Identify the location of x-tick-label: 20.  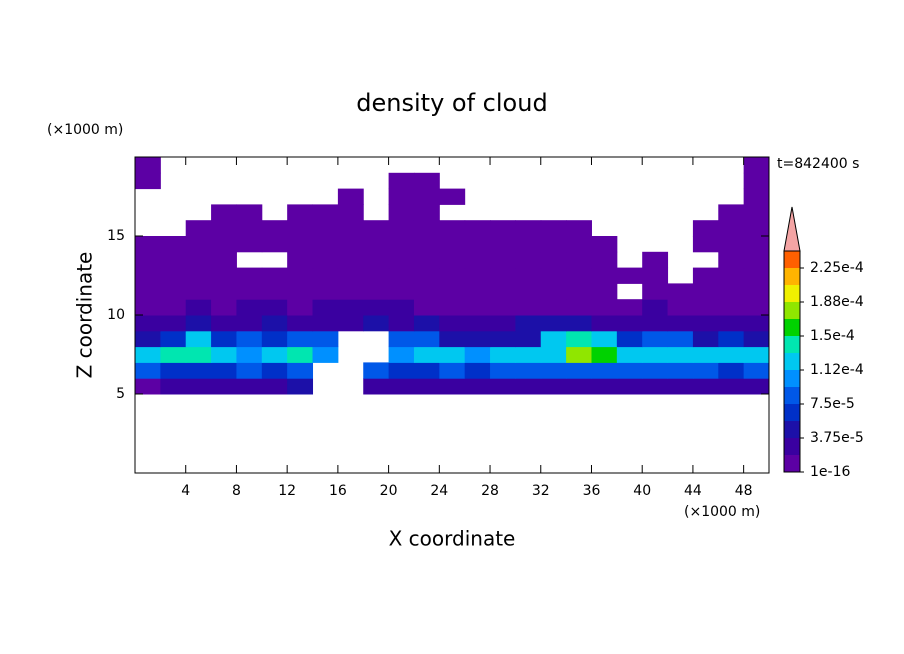
(389, 491).